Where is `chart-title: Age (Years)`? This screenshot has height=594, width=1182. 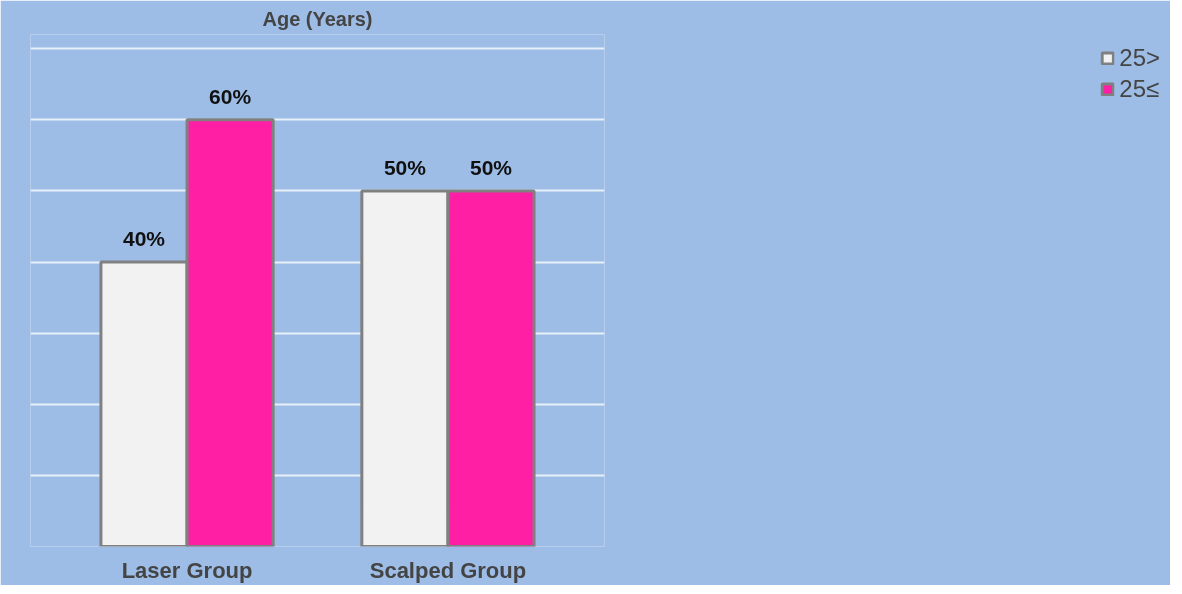 chart-title: Age (Years) is located at coordinates (317, 18).